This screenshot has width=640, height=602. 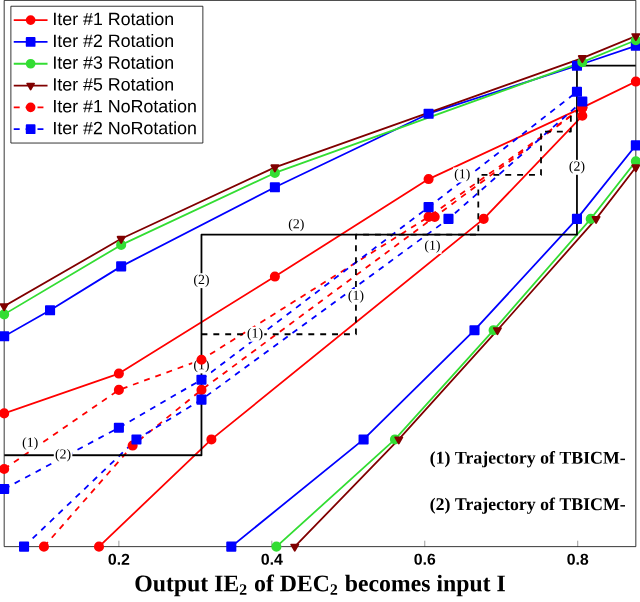 What do you see at coordinates (125, 127) in the screenshot?
I see `legend-label: Iter #2 NoRotation` at bounding box center [125, 127].